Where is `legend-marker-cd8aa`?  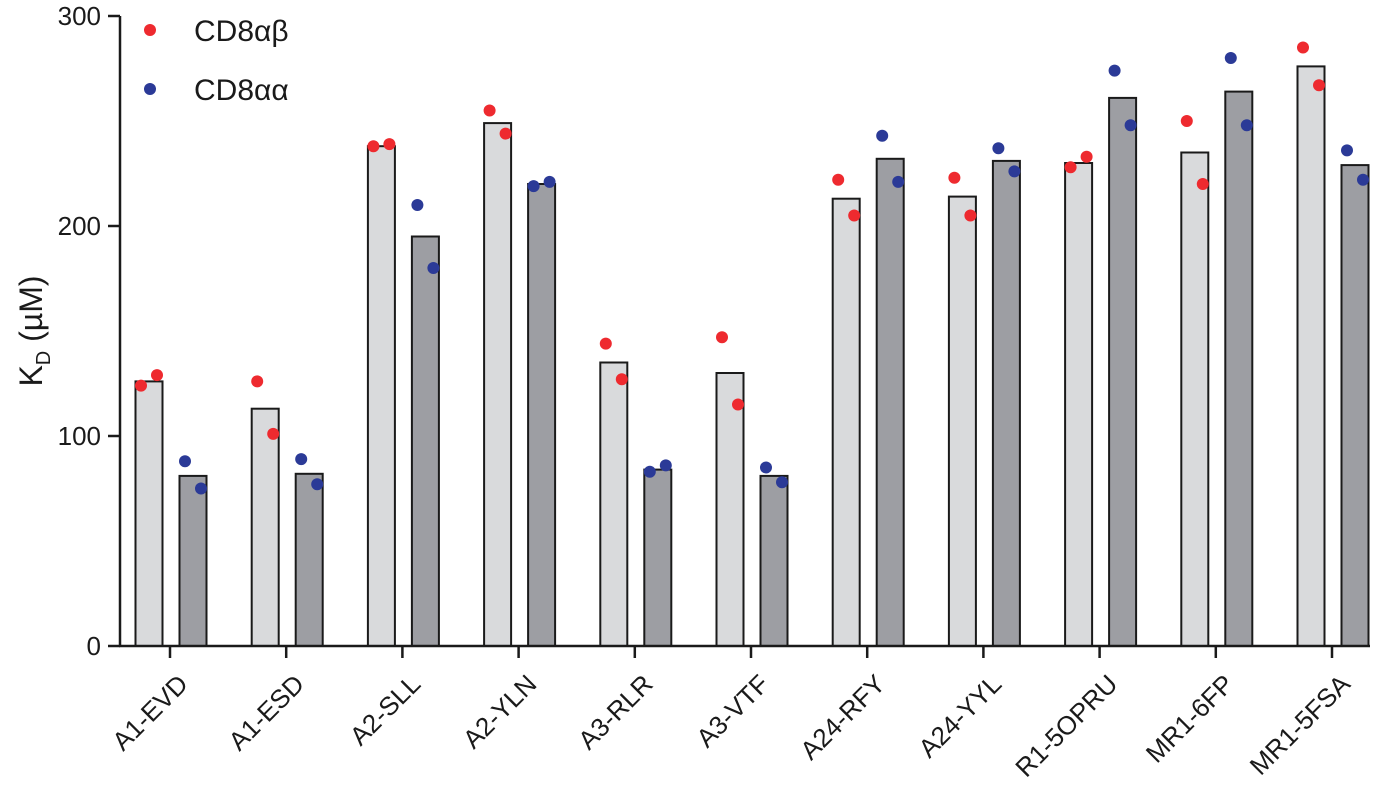 legend-marker-cd8aa is located at coordinates (150, 89).